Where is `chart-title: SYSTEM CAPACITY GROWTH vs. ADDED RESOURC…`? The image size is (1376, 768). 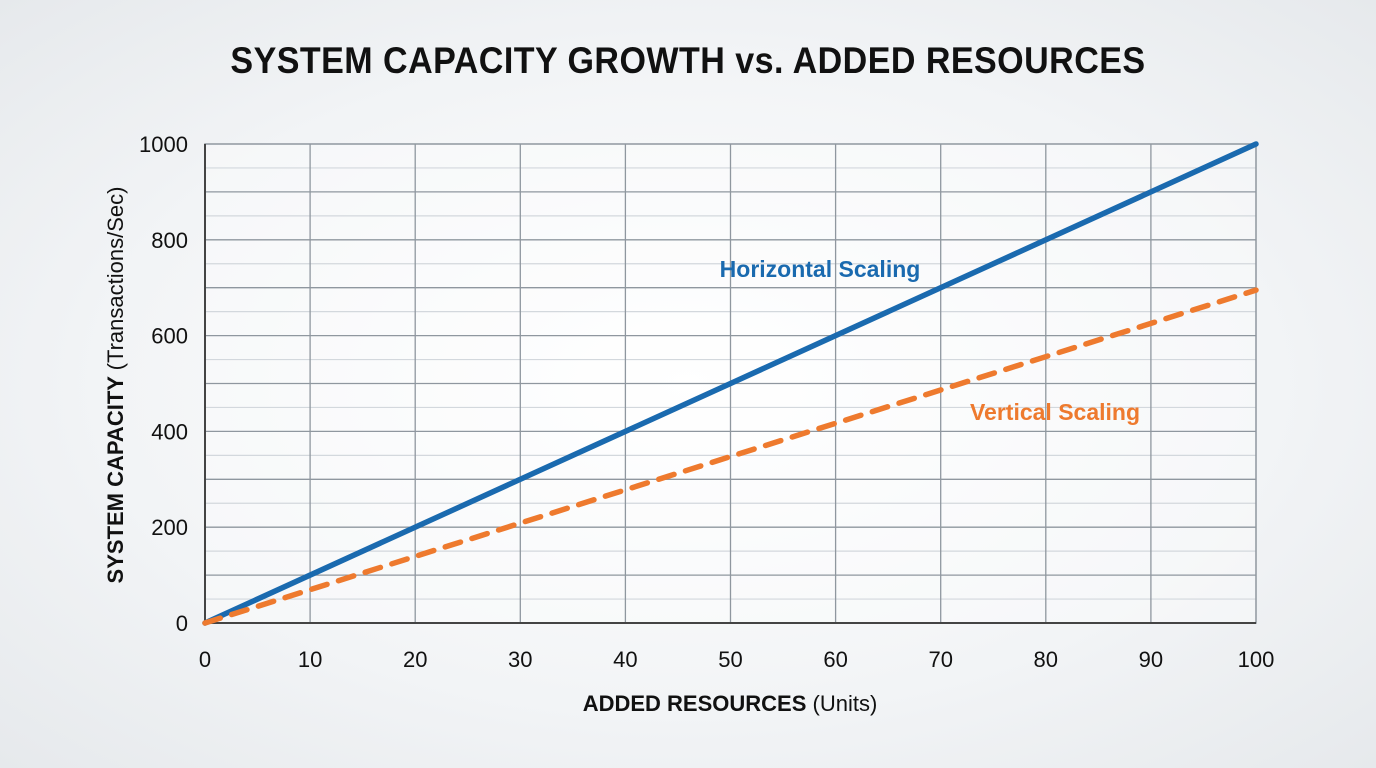
chart-title: SYSTEM CAPACITY GROWTH vs. ADDED RESOURC… is located at coordinates (688, 60).